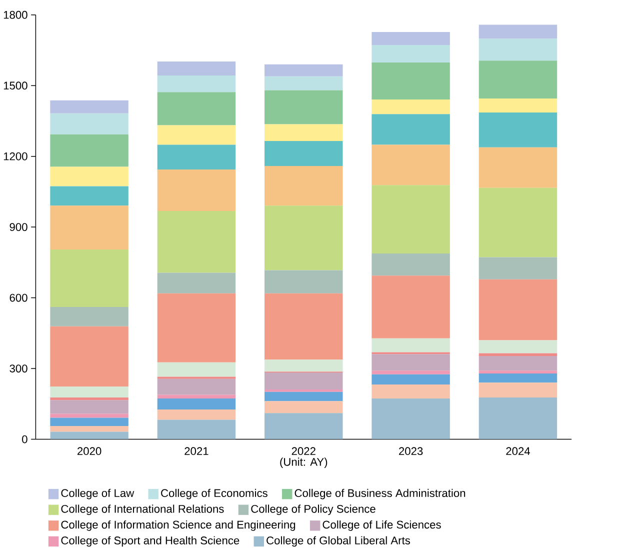 Image resolution: width=627 pixels, height=550 pixels. What do you see at coordinates (196, 451) in the screenshot?
I see `x-tick-label: 2021` at bounding box center [196, 451].